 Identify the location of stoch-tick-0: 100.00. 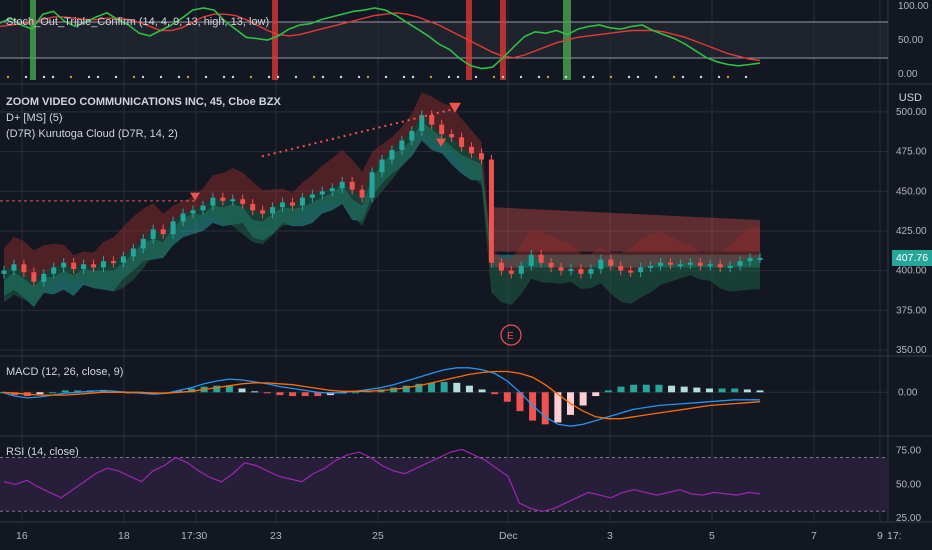
(913, 6).